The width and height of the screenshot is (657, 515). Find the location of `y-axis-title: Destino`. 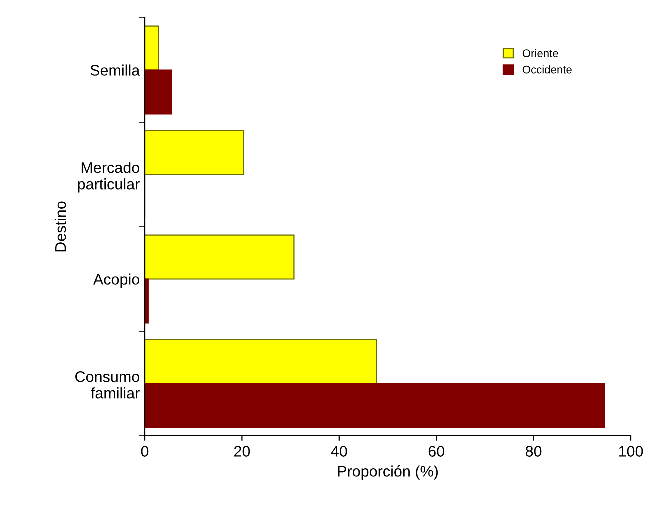

y-axis-title: Destino is located at coordinates (60, 227).